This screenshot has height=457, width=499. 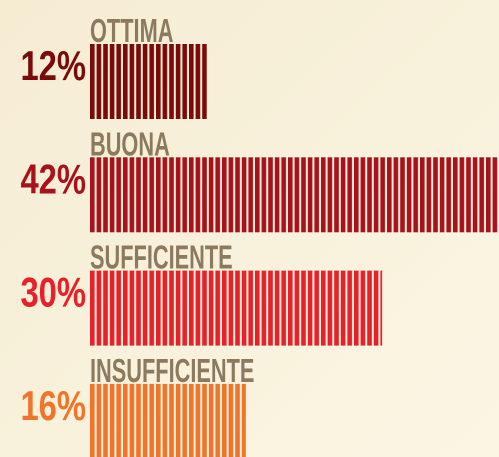 What do you see at coordinates (131, 30) in the screenshot?
I see `category-label: OTTIMA` at bounding box center [131, 30].